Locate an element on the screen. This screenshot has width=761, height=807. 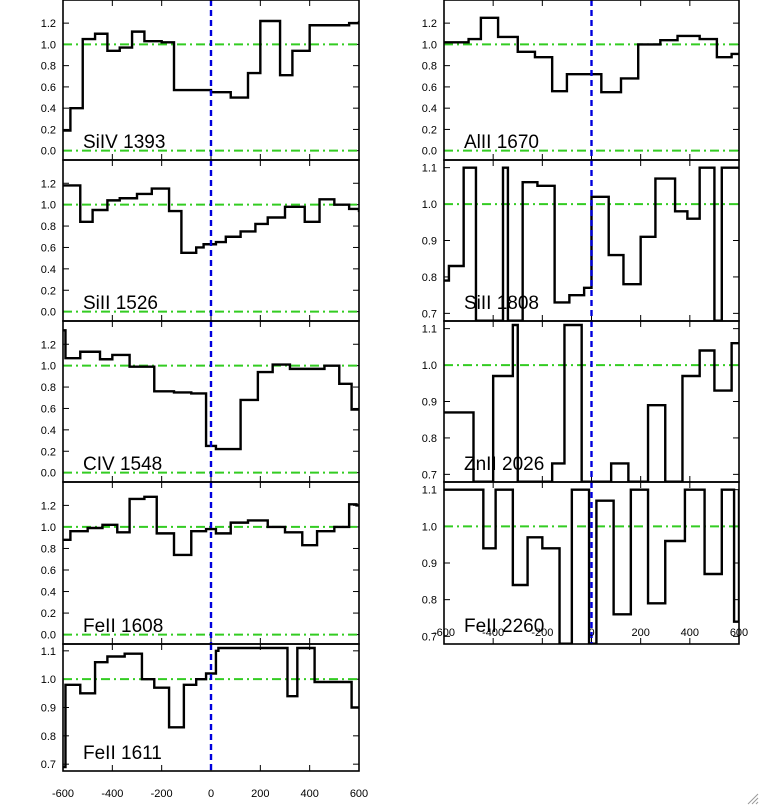
panel-znii-2026: 0.7 0.8 0.9 1.0 1.1 ZnII 2026 is located at coordinates (581, 401).